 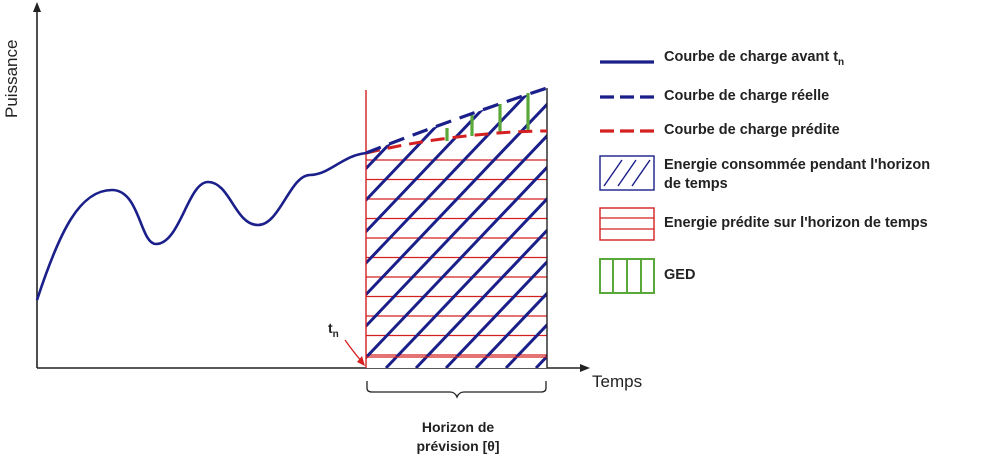 I want to click on curve-before-tn, so click(x=201, y=226).